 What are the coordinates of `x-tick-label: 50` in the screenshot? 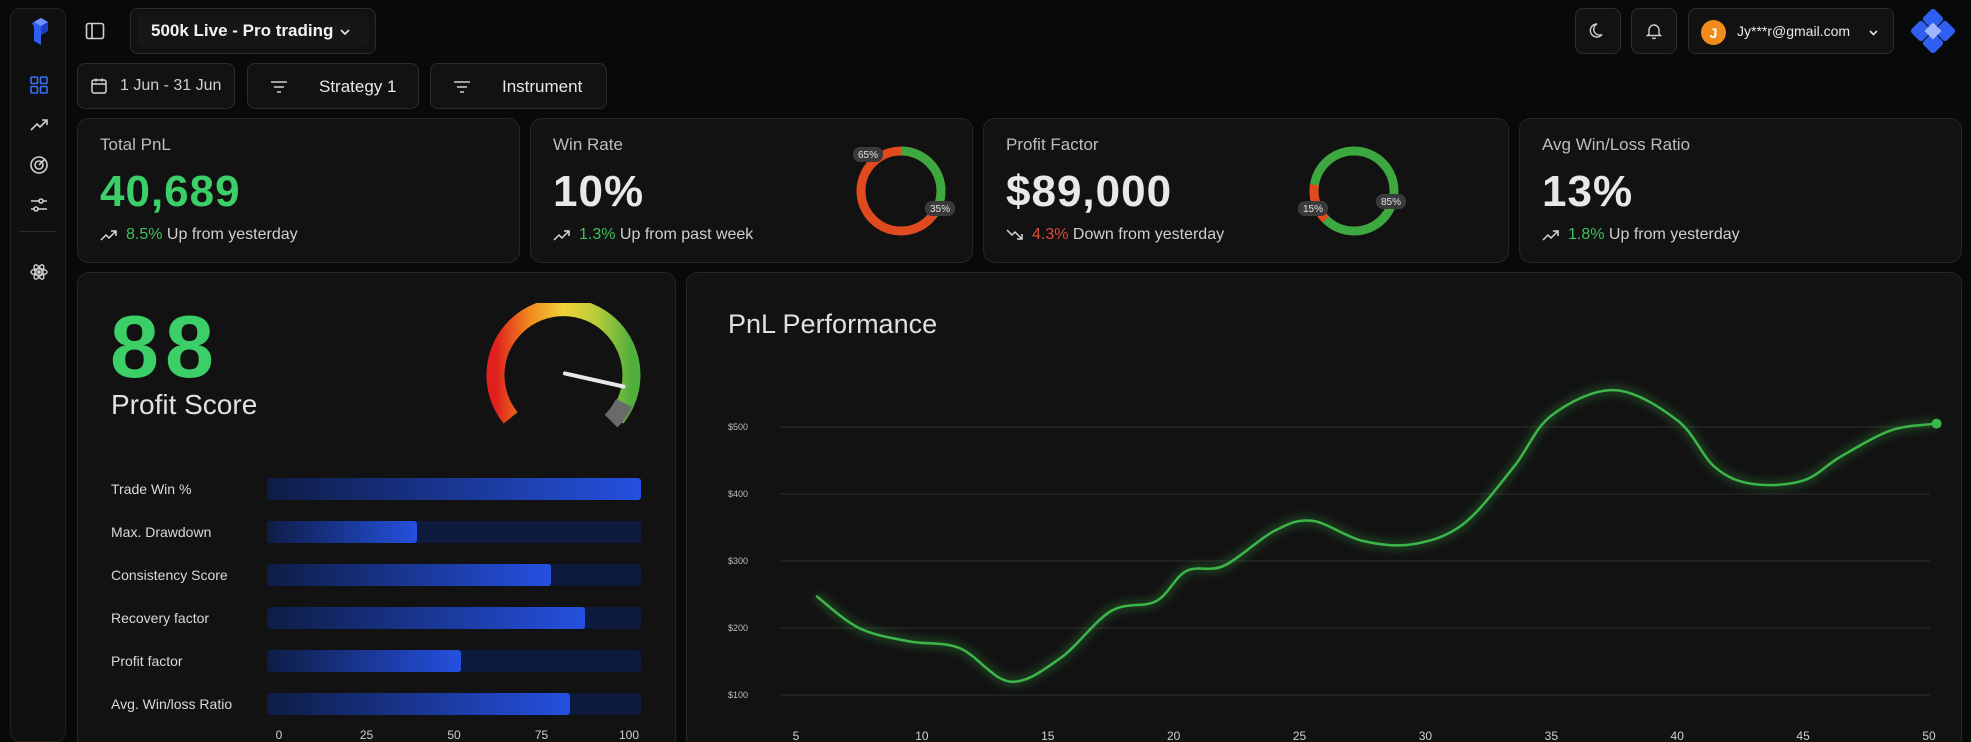 It's located at (1929, 735).